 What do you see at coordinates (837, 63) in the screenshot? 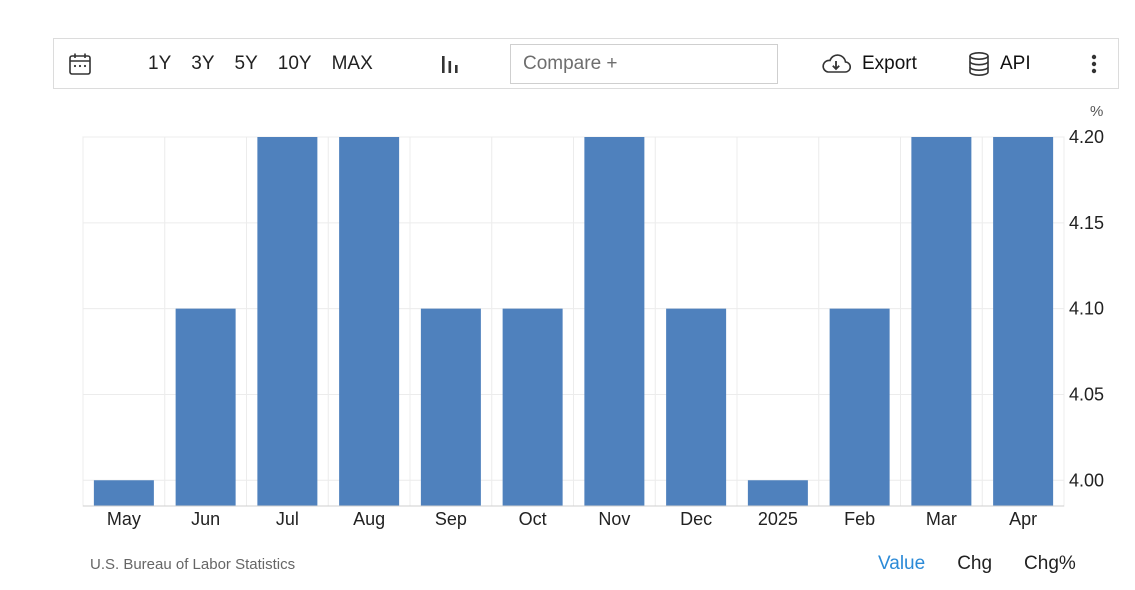
I see `cloud-download-icon` at bounding box center [837, 63].